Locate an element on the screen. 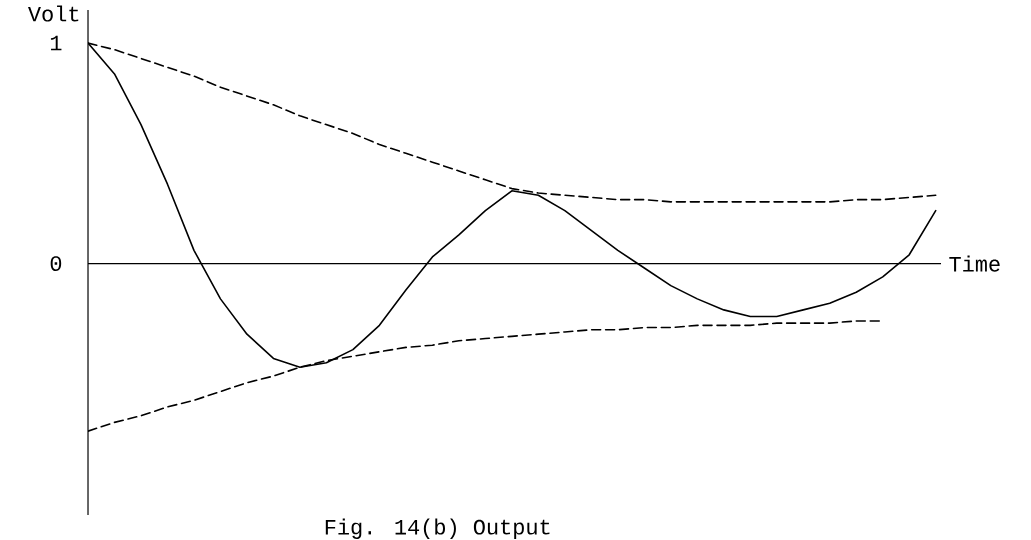 Image resolution: width=1031 pixels, height=540 pixels. x-axis-title: Time is located at coordinates (974, 263).